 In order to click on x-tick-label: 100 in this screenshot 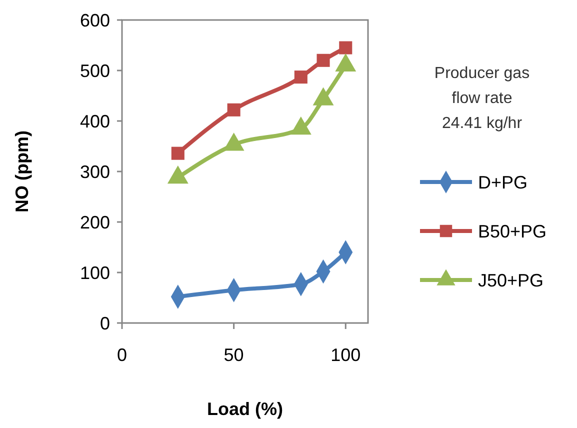, I will do `click(345, 355)`.